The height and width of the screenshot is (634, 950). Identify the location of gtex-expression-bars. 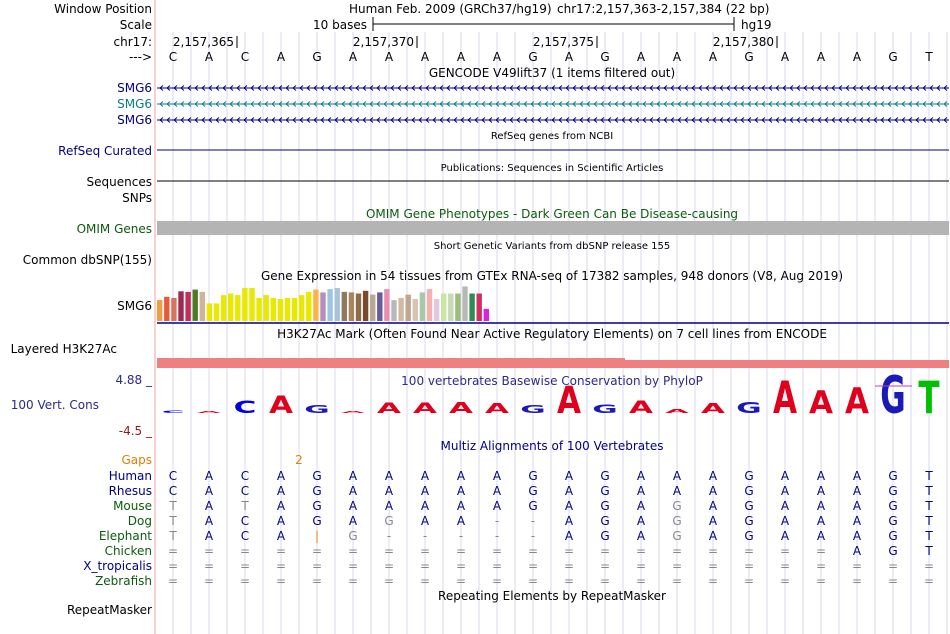
(323, 304).